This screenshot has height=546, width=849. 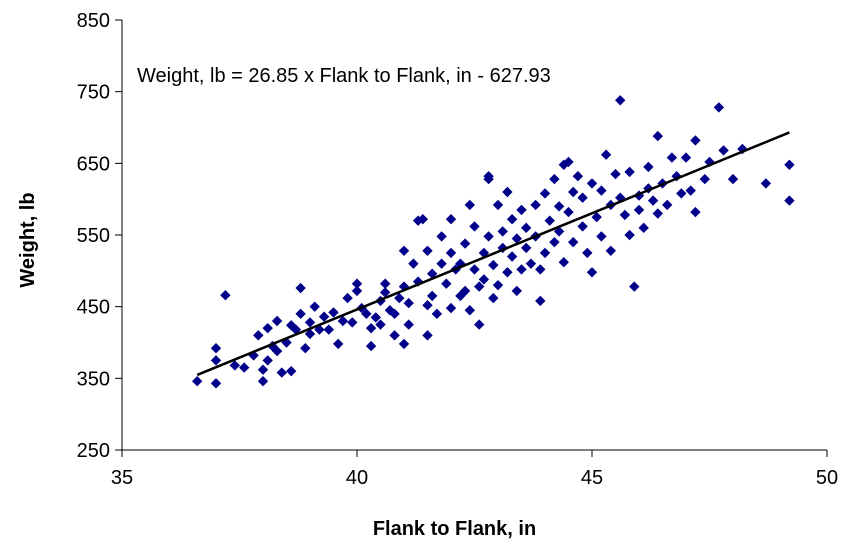 I want to click on y-tick-label: 750, so click(x=93, y=93).